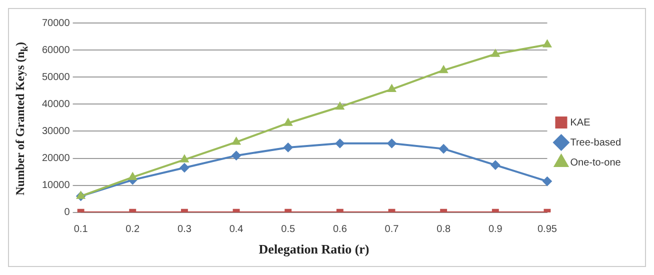 The width and height of the screenshot is (654, 275). Describe the element at coordinates (495, 230) in the screenshot. I see `x-tick-label: 0.9` at that location.